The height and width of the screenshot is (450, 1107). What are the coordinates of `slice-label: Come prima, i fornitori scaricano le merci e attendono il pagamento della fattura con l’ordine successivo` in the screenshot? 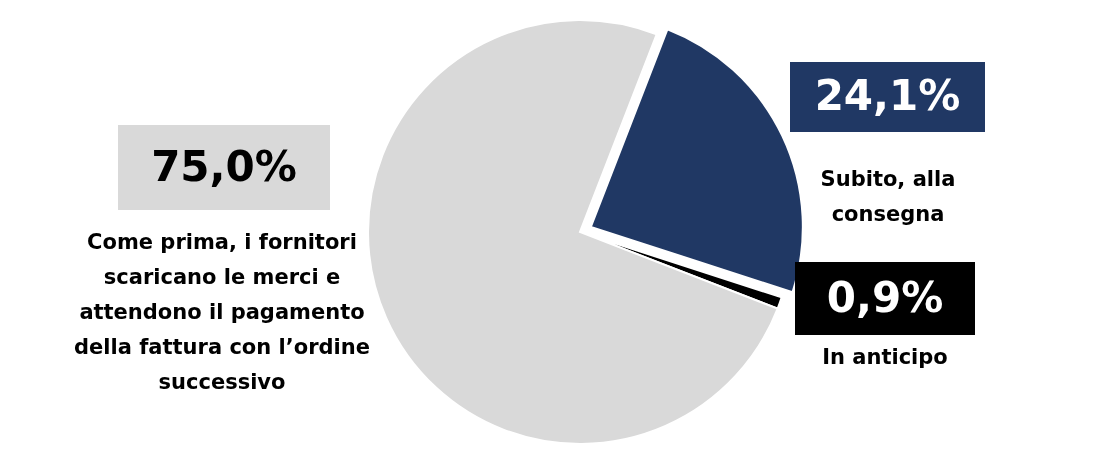 It's located at (222, 312).